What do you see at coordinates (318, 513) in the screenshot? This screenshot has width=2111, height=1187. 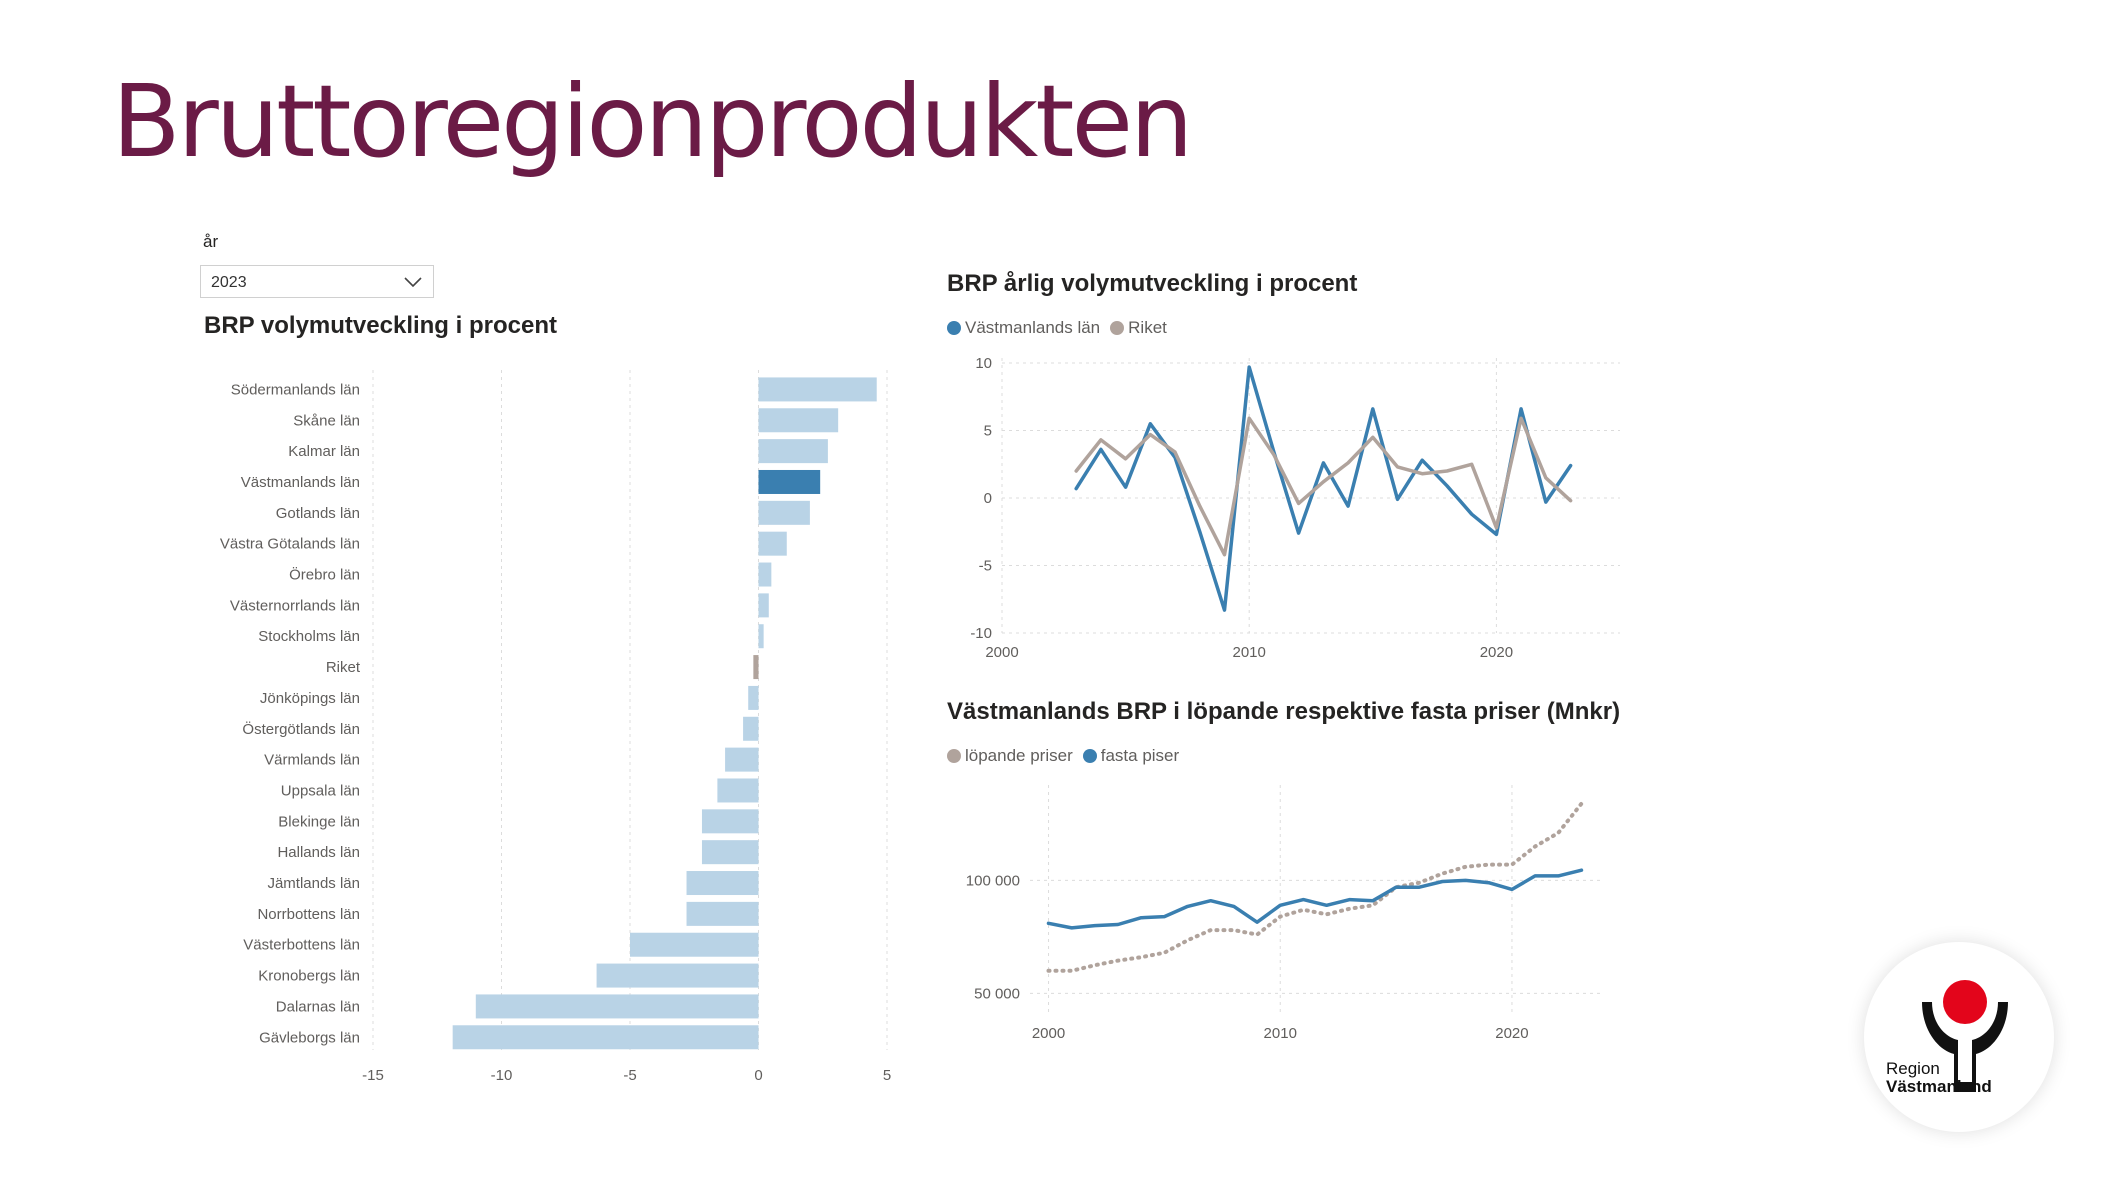 I see `bar-category-label: Gotlands län` at bounding box center [318, 513].